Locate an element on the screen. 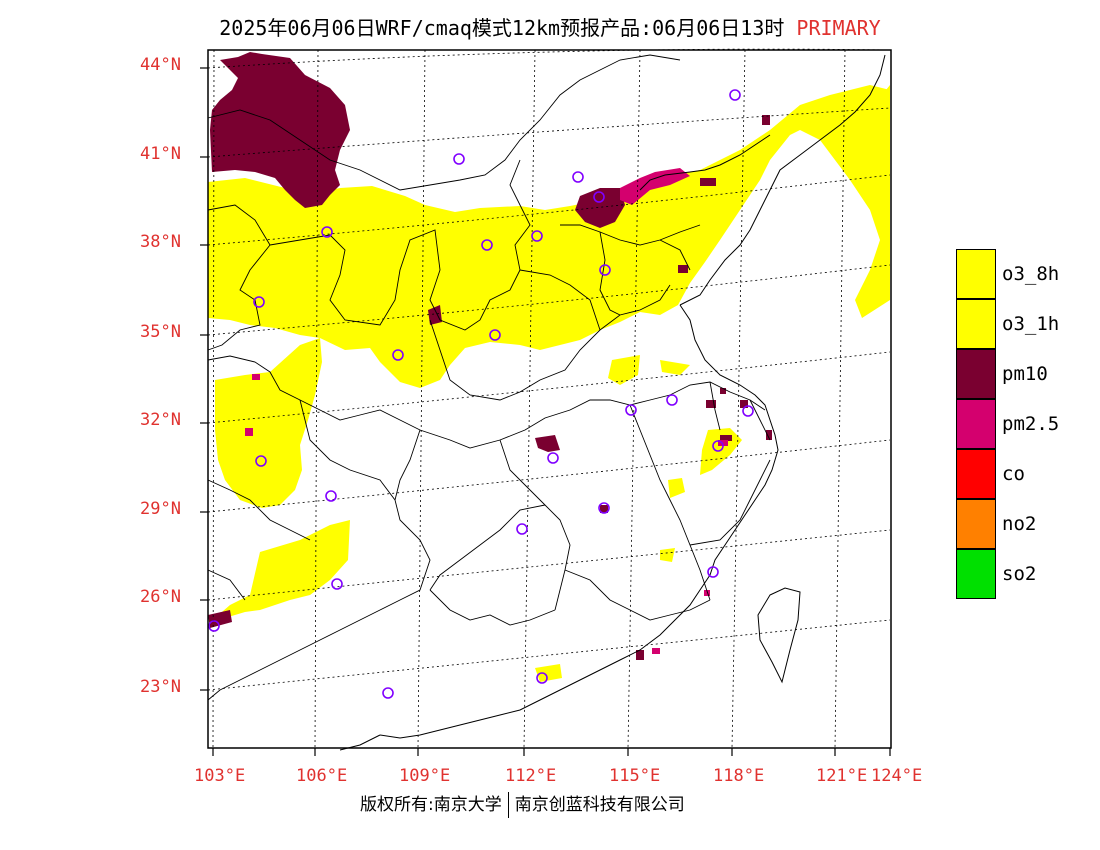  legend-swatch-pm10 is located at coordinates (976, 374).